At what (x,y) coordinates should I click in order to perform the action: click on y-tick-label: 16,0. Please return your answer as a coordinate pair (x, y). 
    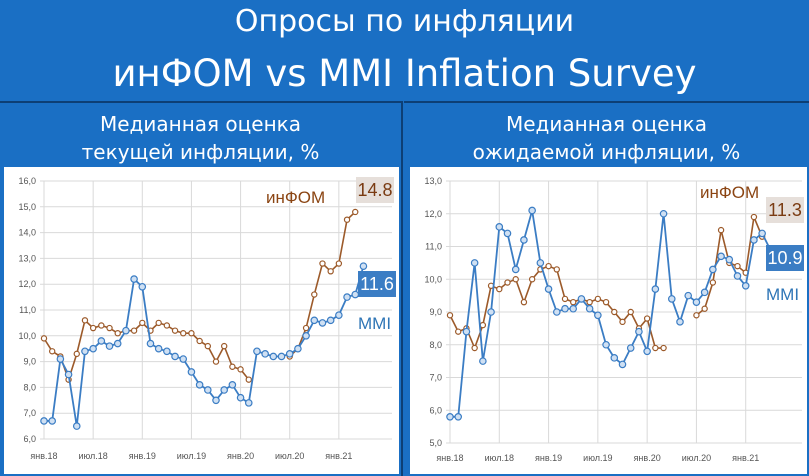
    Looking at the image, I should click on (27, 181).